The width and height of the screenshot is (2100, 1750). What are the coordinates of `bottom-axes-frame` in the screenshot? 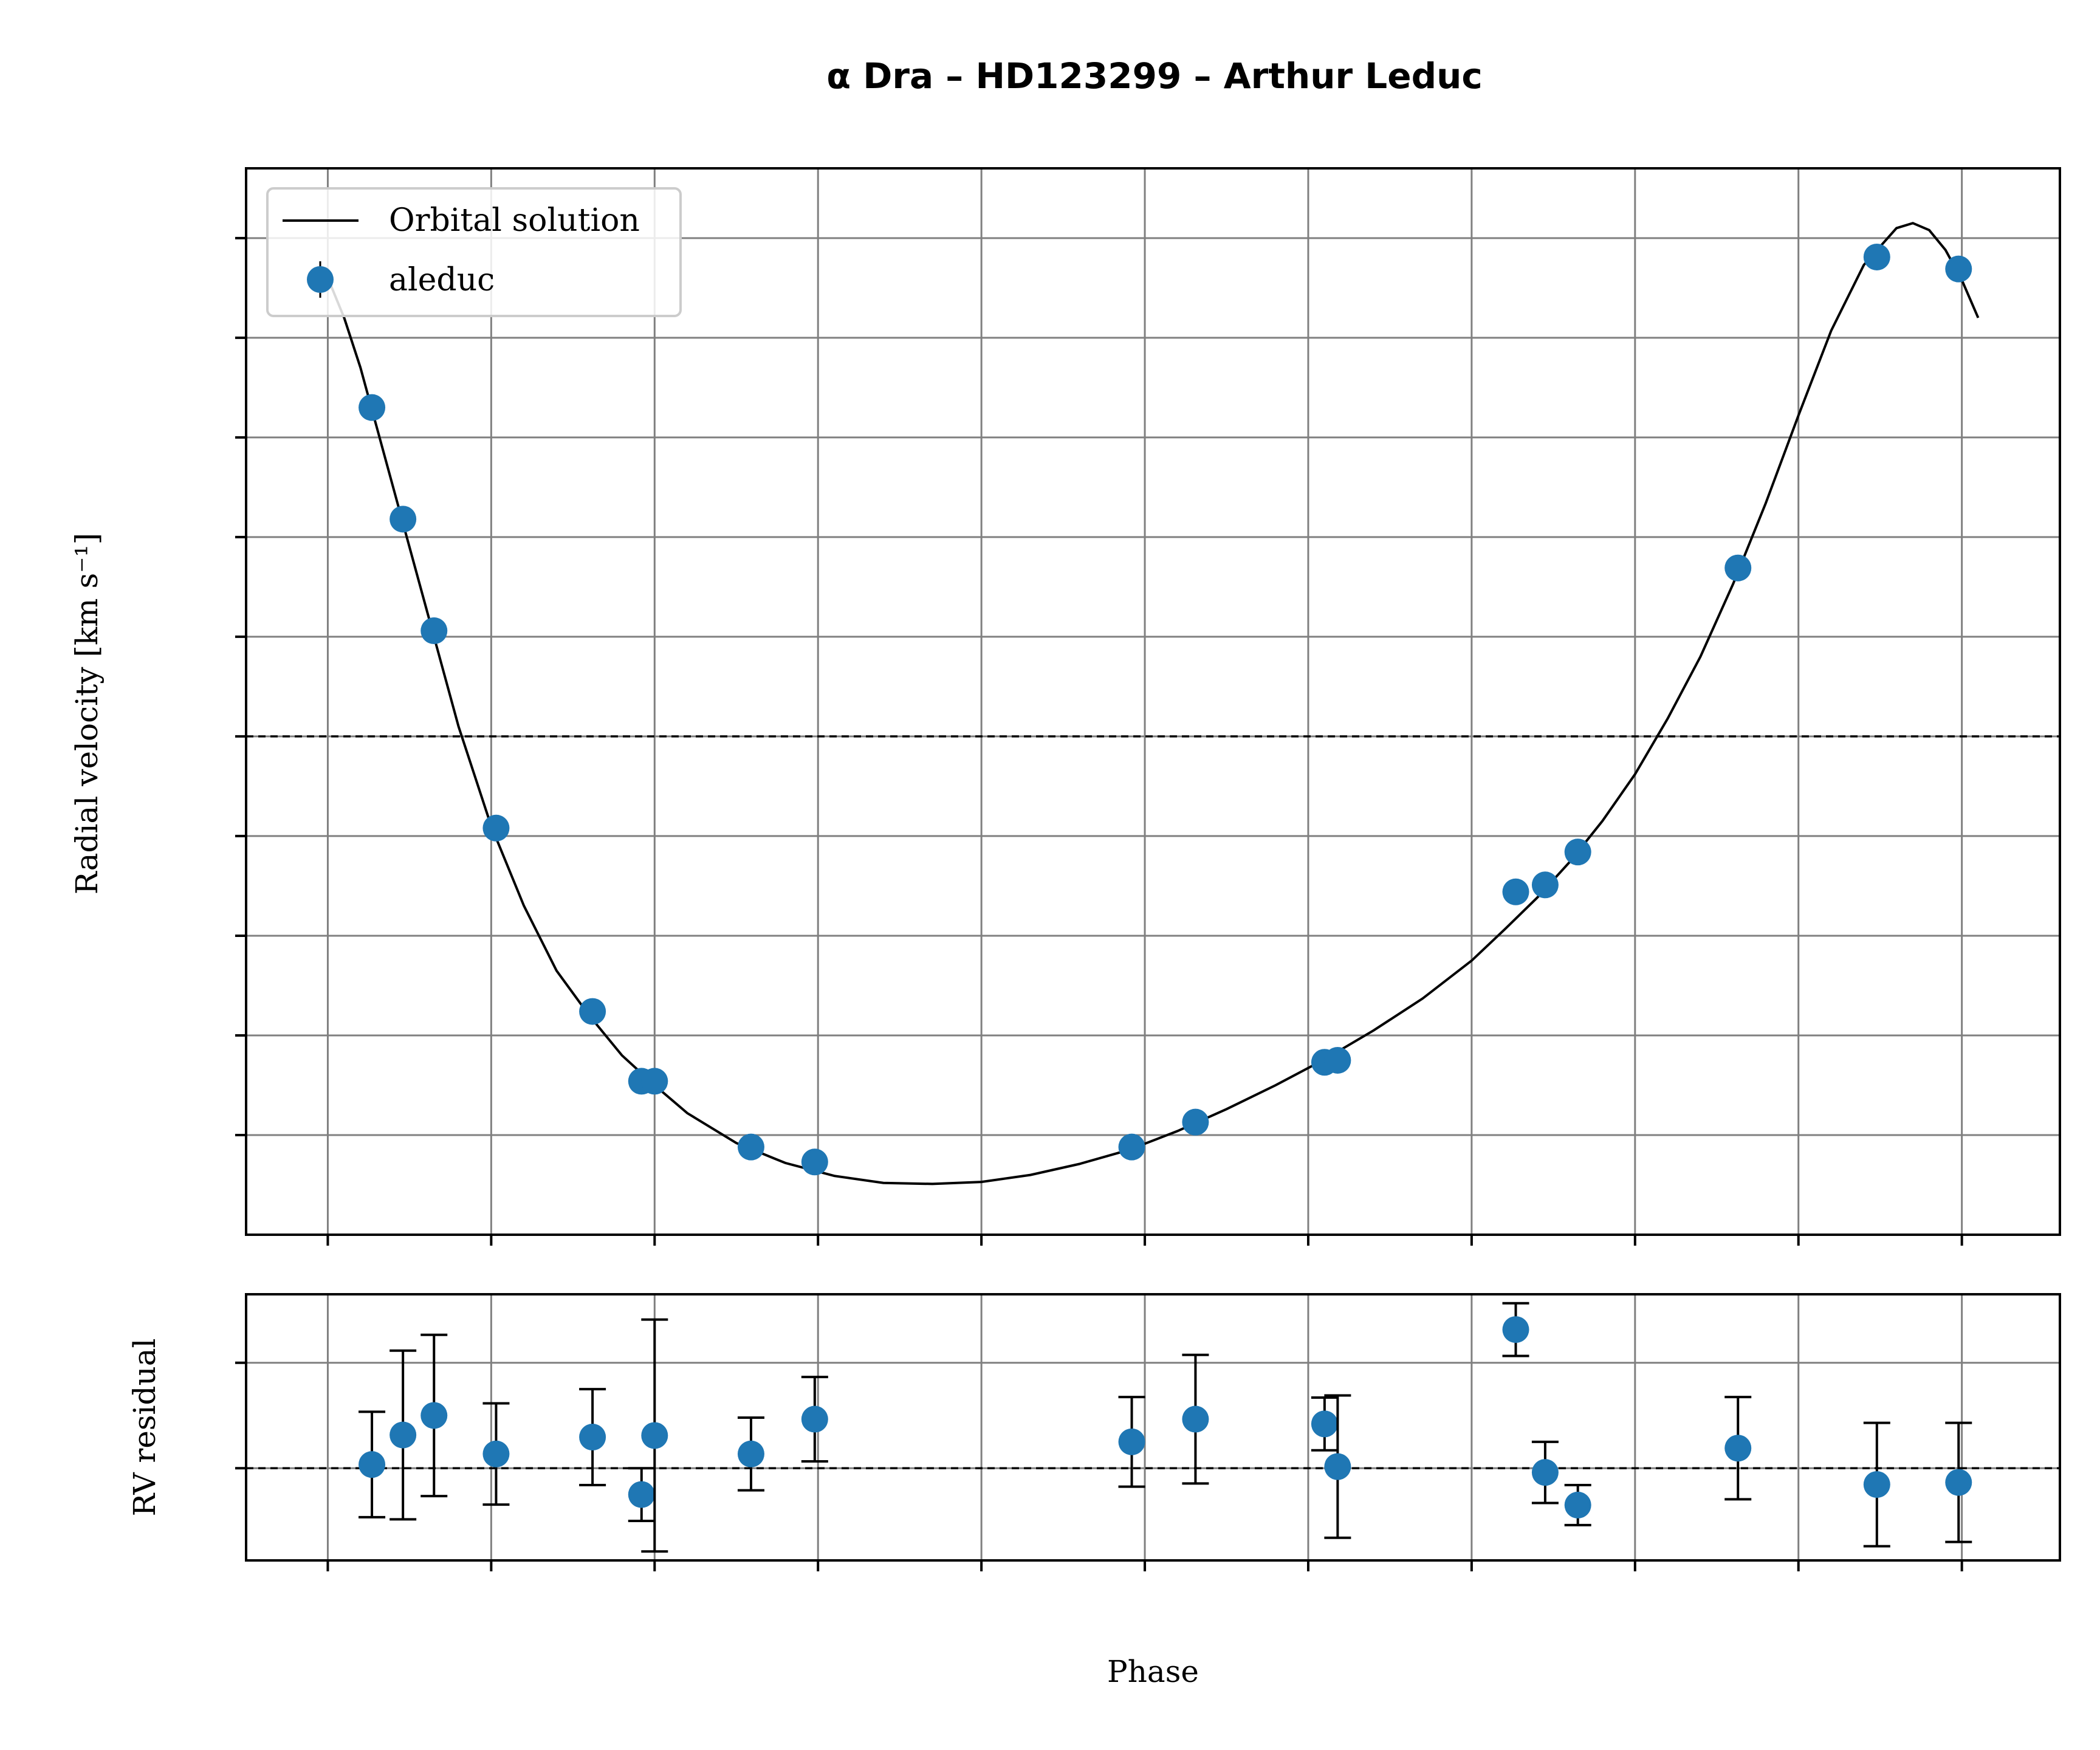 It's located at (1153, 1427).